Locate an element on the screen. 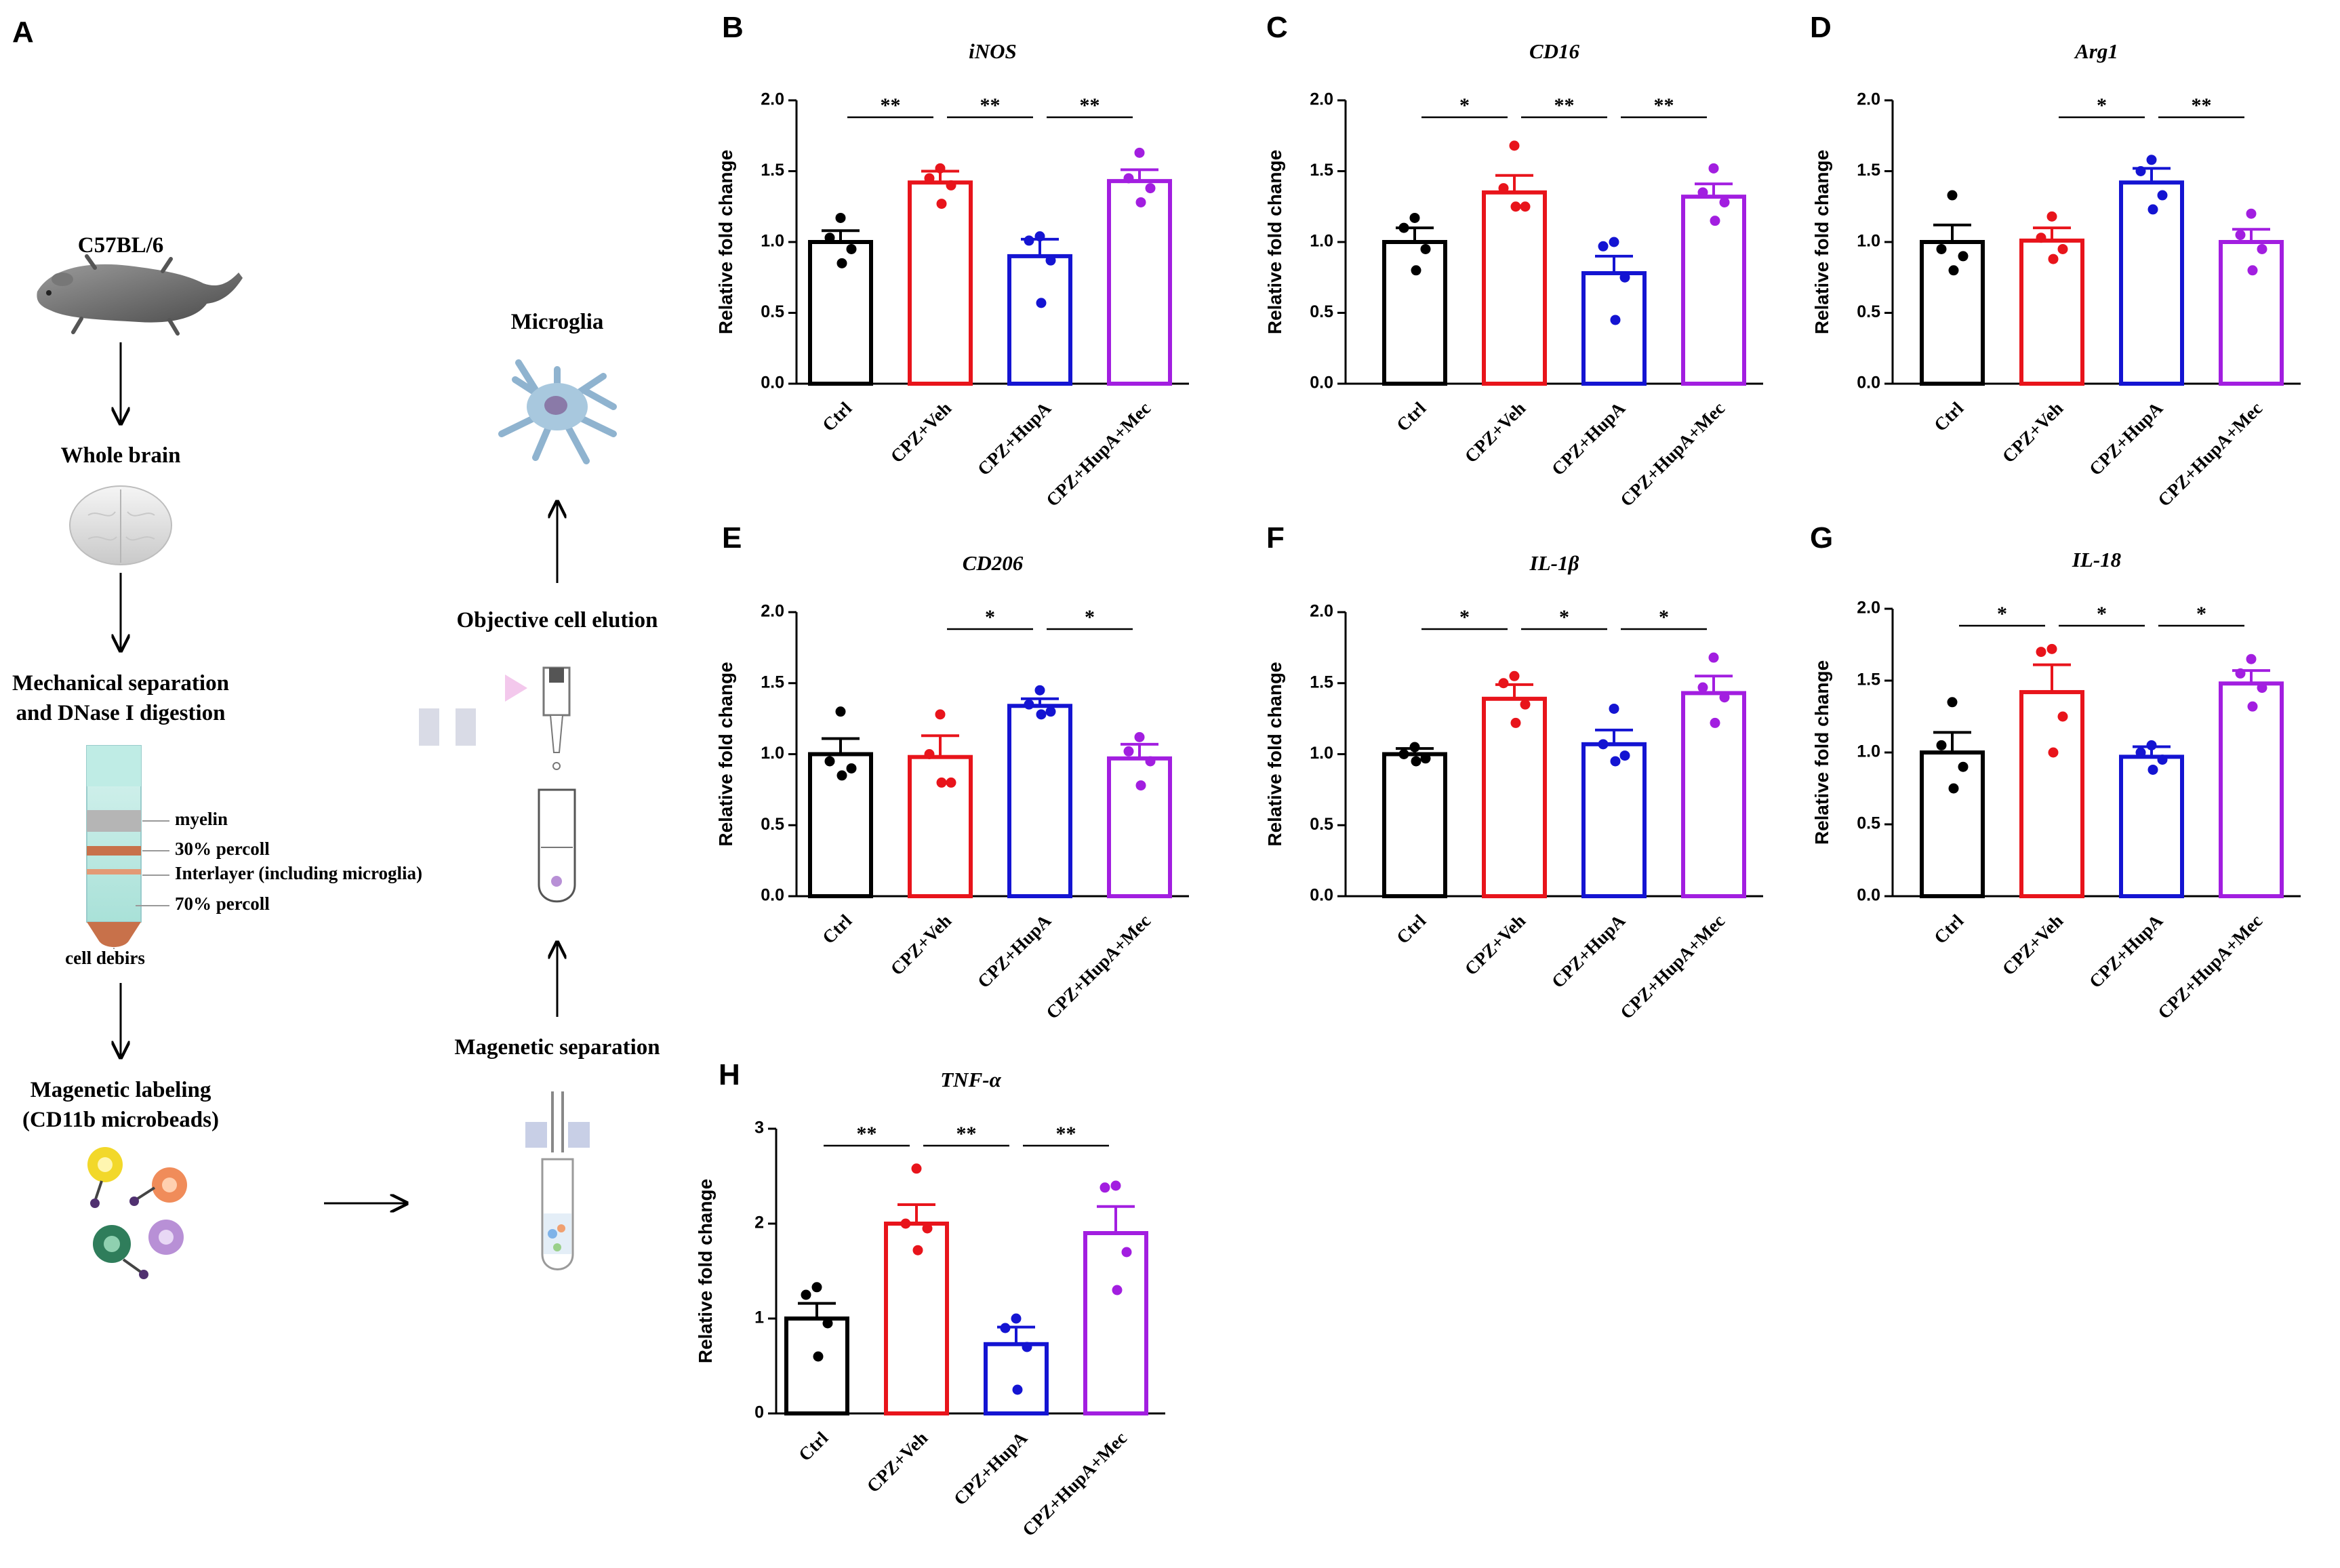 This screenshot has height=1568, width=2340. y-tick-label: 0 is located at coordinates (759, 1413).